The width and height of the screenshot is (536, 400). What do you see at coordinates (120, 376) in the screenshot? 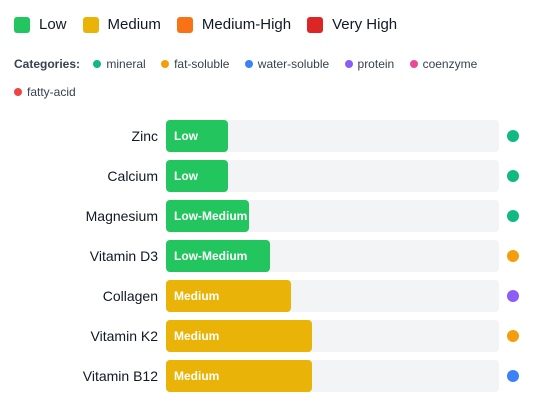
I see `category-tick-label: Vitamin B12` at bounding box center [120, 376].